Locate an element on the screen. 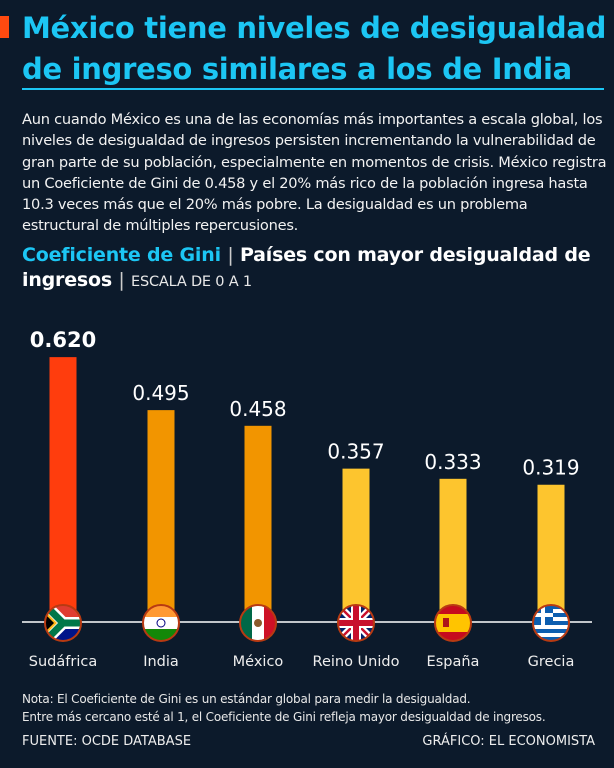  uk-flag-icon is located at coordinates (356, 623).